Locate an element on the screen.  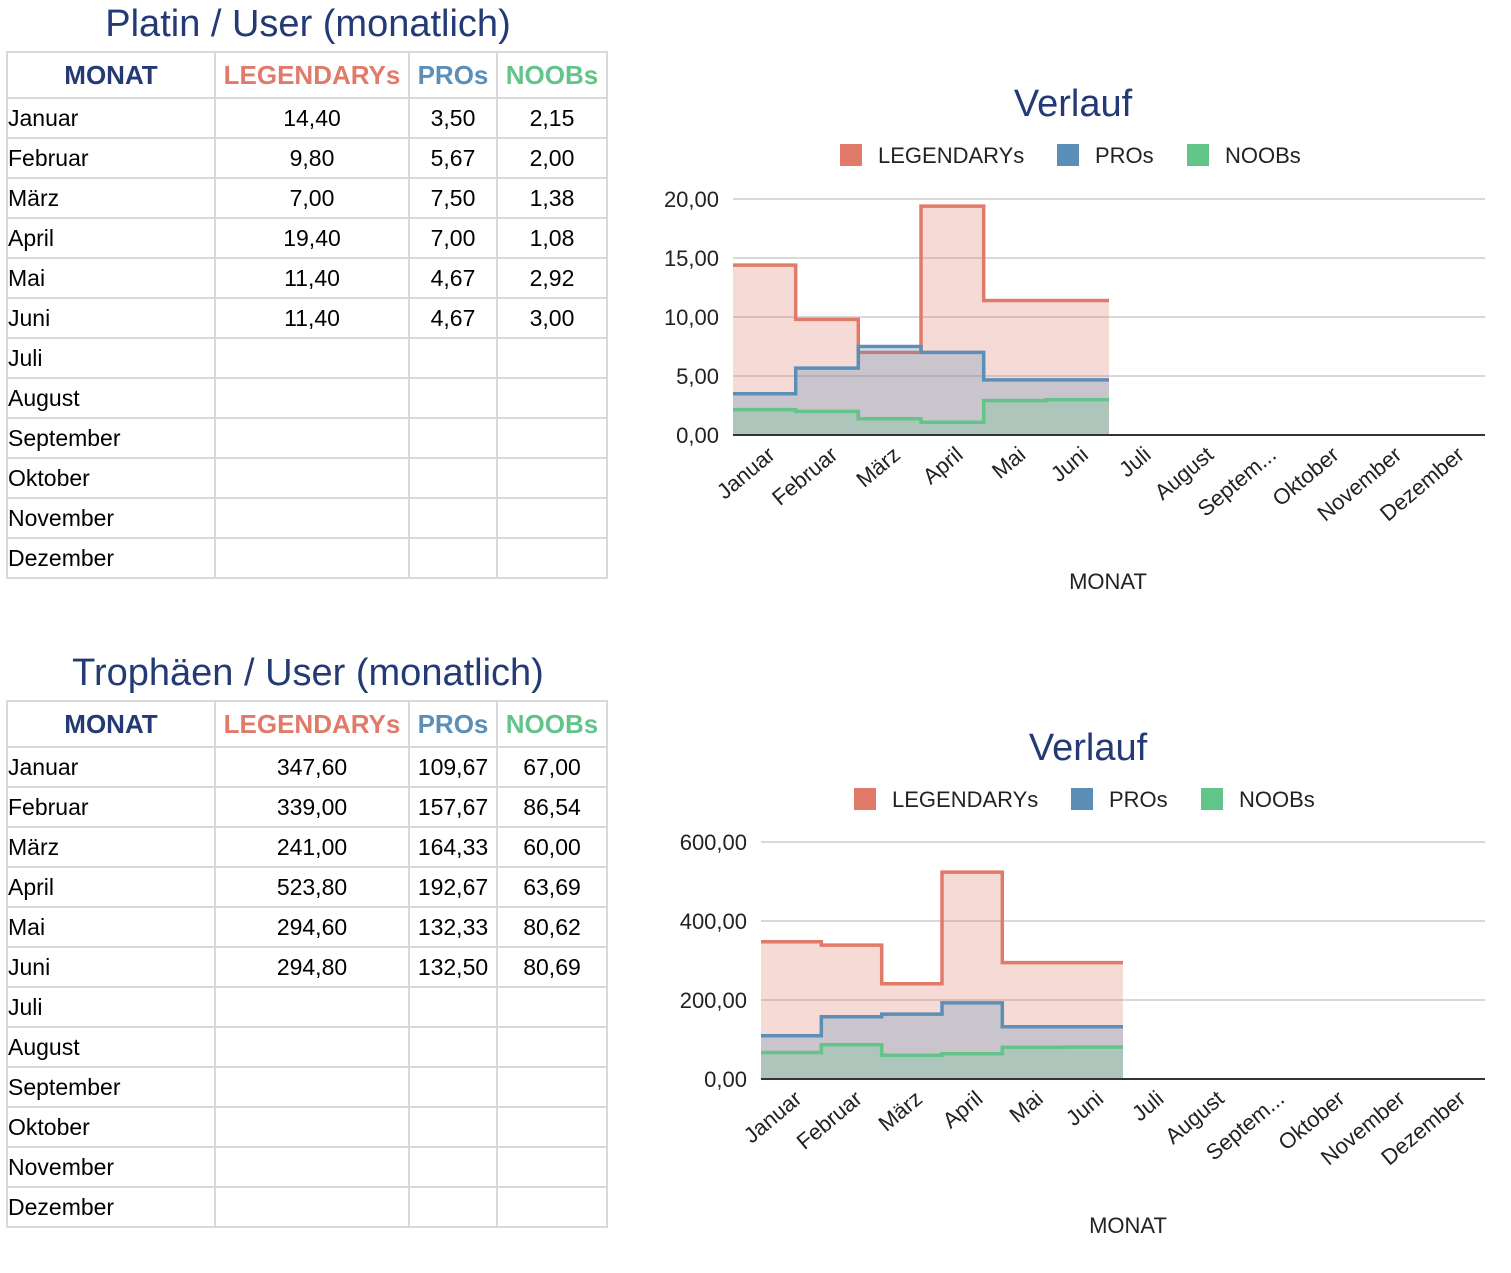
pros-cell: 132,50 is located at coordinates (453, 967).